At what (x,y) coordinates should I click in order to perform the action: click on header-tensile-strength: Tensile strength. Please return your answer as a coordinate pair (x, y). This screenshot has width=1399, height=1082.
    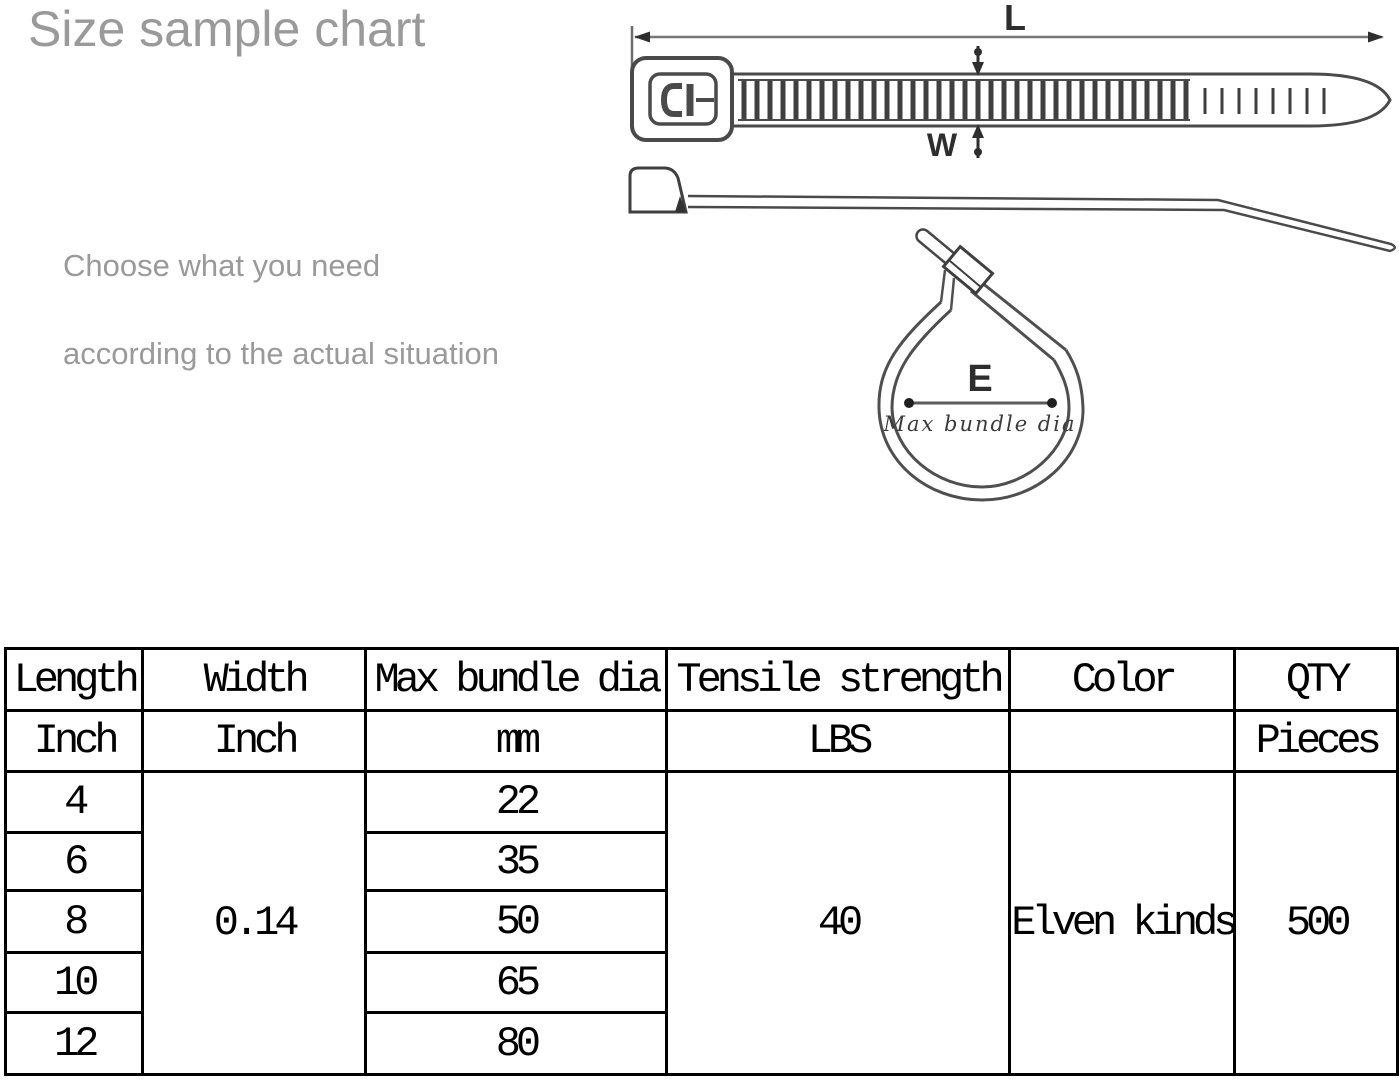
    Looking at the image, I should click on (838, 679).